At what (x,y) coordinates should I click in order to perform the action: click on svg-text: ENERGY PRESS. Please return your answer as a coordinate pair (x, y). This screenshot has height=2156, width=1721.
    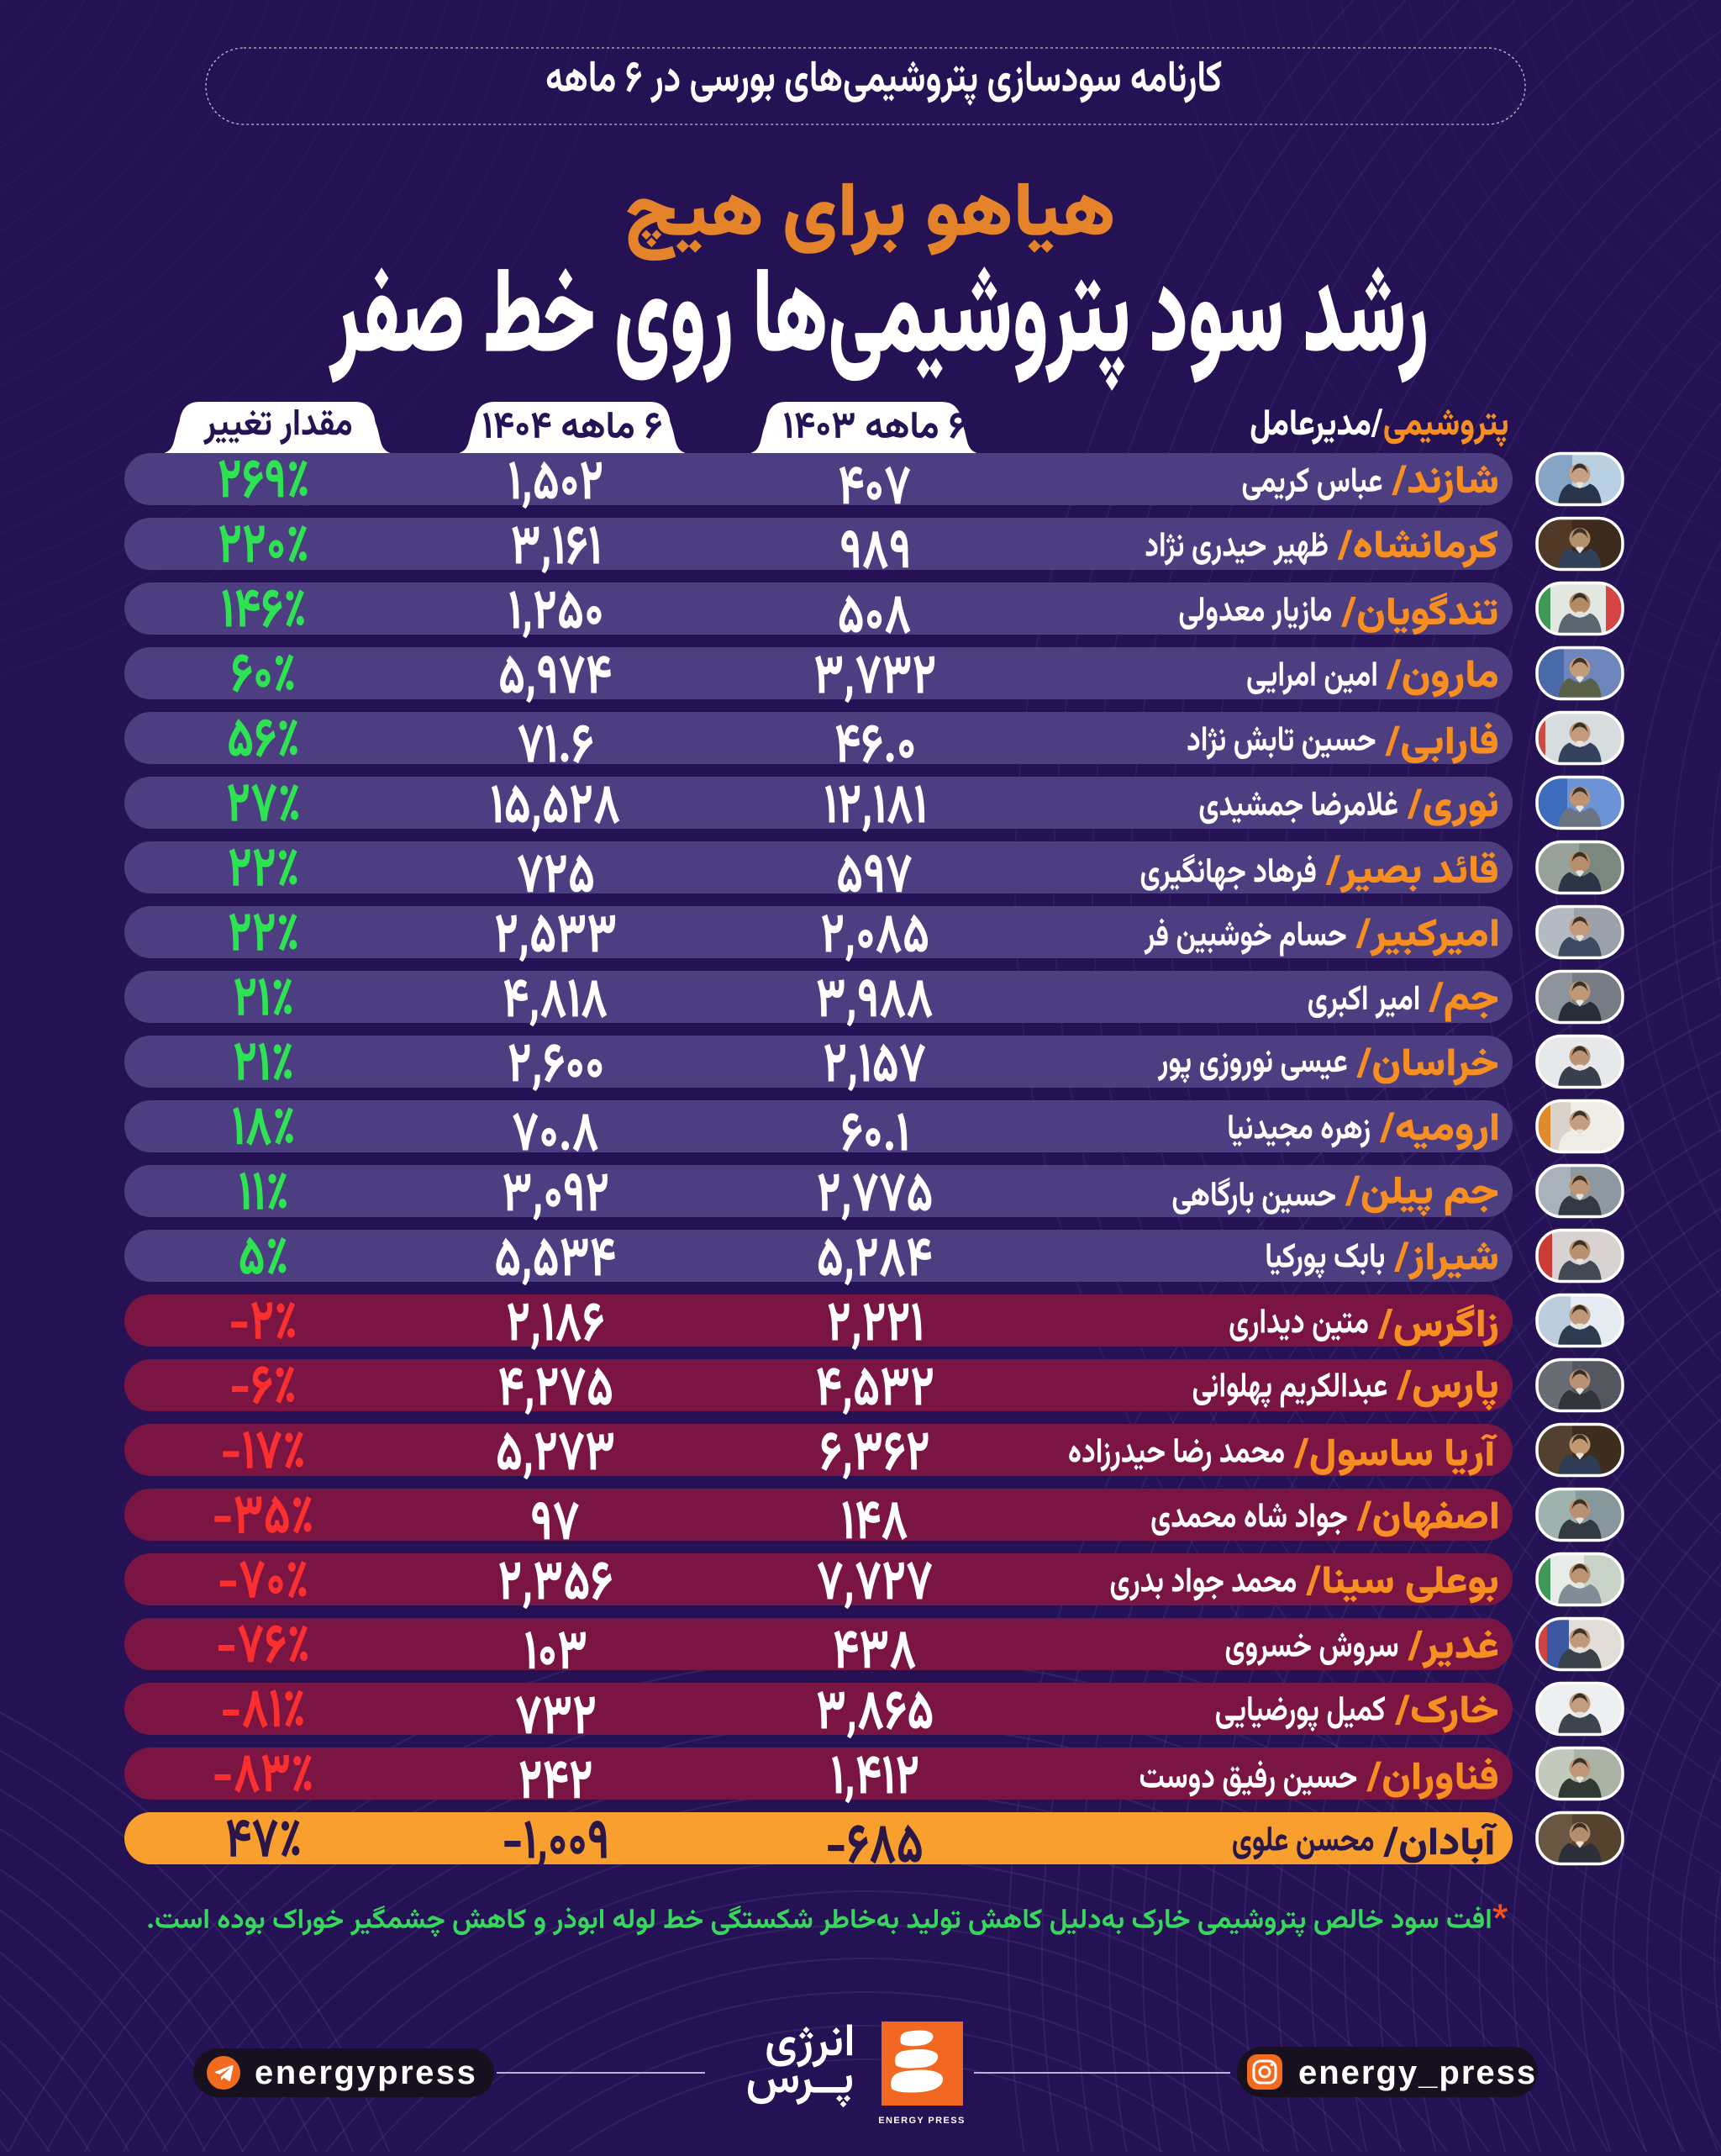
    Looking at the image, I should click on (921, 2121).